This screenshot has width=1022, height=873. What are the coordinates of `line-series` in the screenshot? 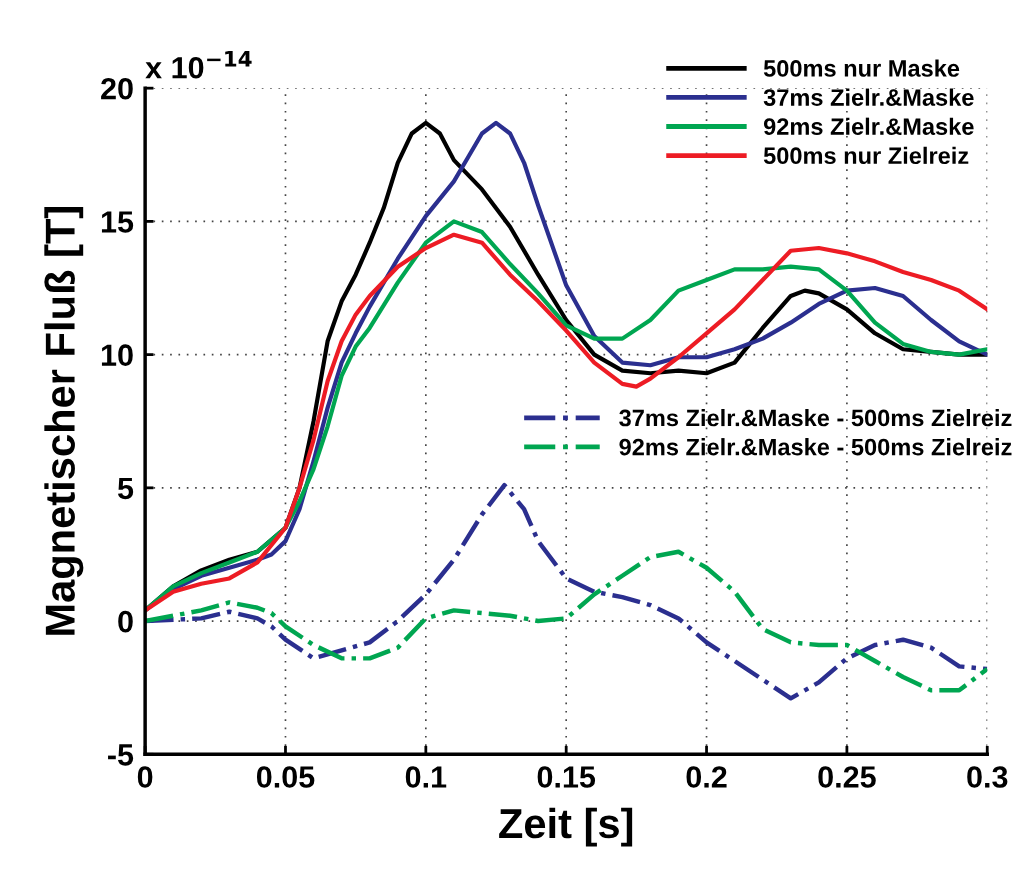 It's located at (566, 621).